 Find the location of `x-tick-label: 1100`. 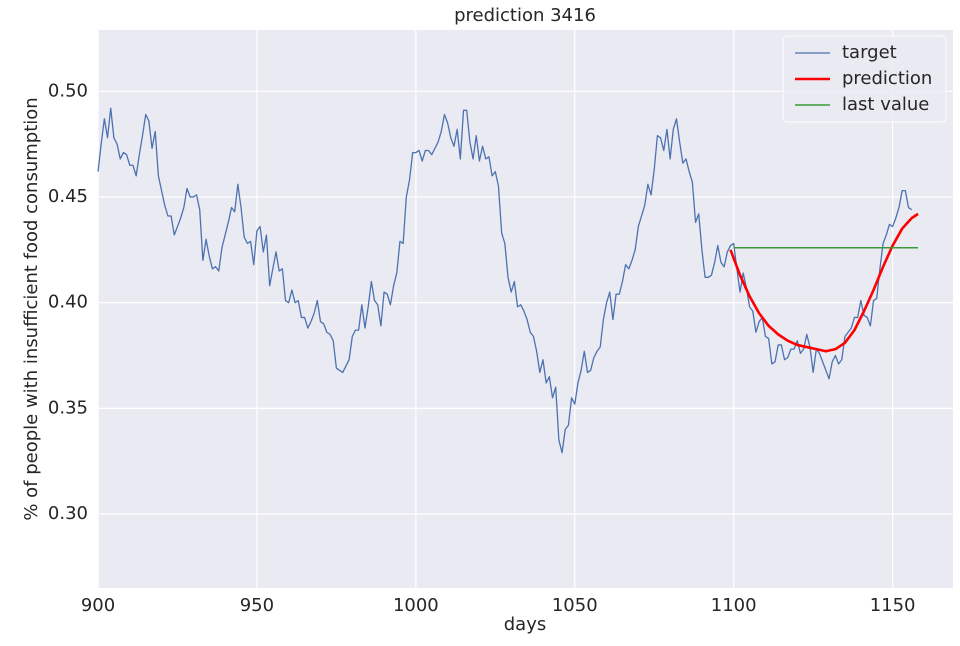

x-tick-label: 1100 is located at coordinates (734, 605).